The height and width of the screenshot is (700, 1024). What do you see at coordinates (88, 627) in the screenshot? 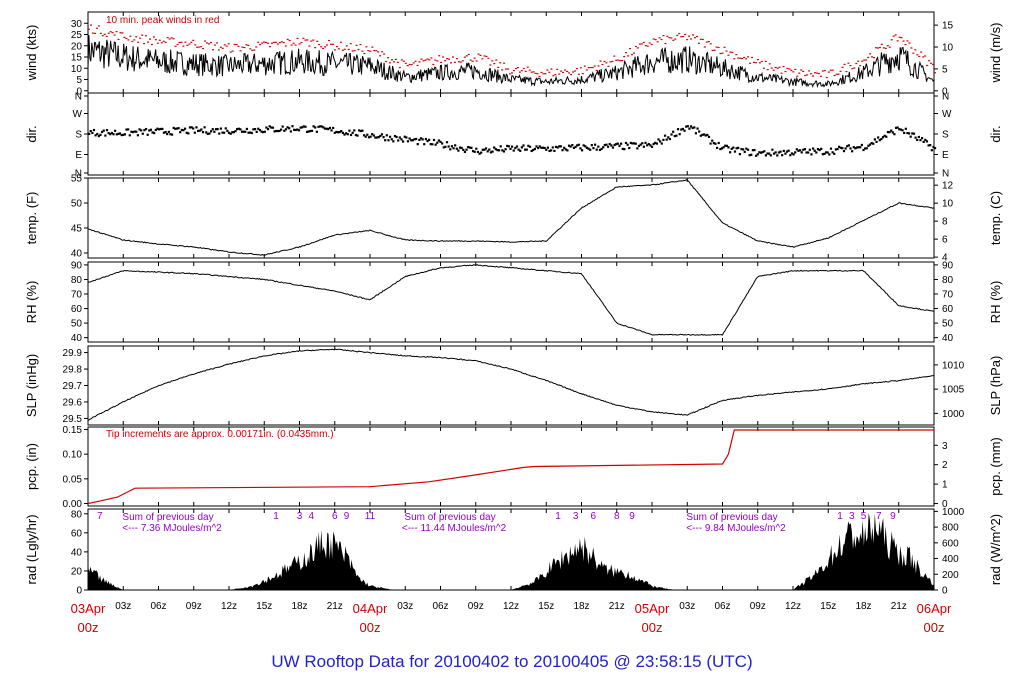
I see `date-sub-label: 00z` at bounding box center [88, 627].